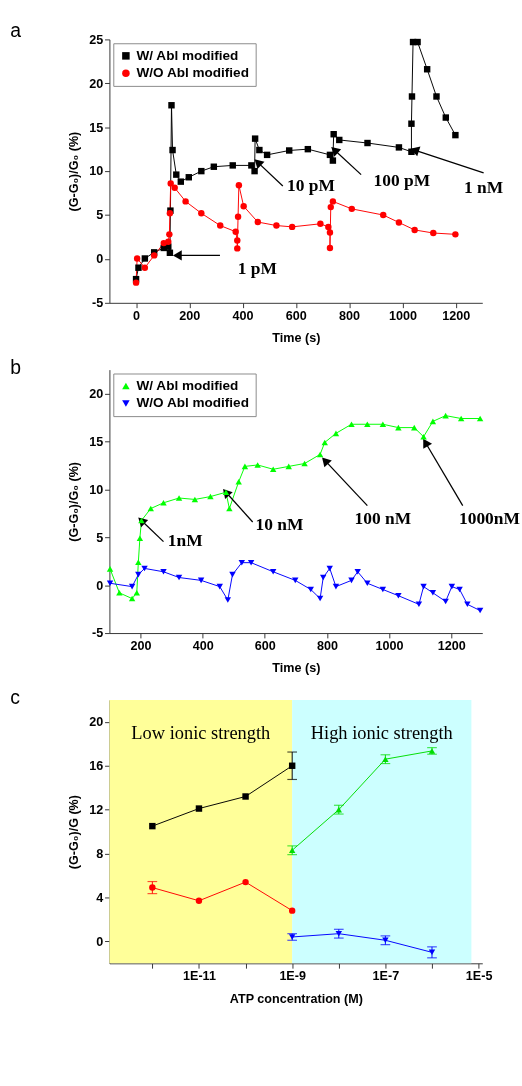  What do you see at coordinates (96, 39) in the screenshot?
I see `y-tick-label: 25` at bounding box center [96, 39].